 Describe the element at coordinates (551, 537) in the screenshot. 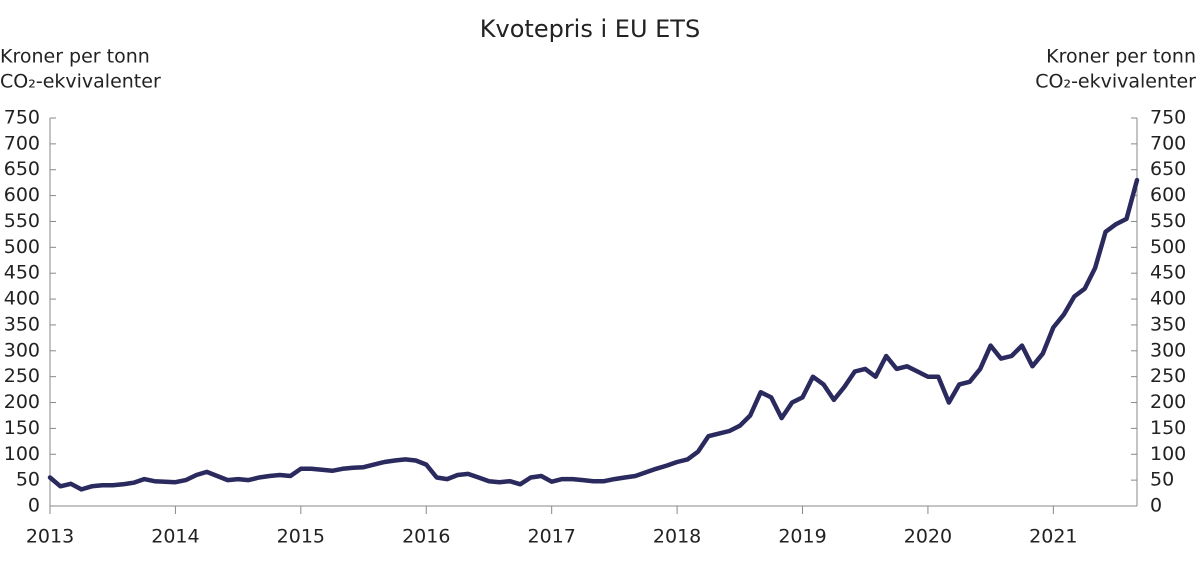

I see `x-tick-label: 2017` at that location.